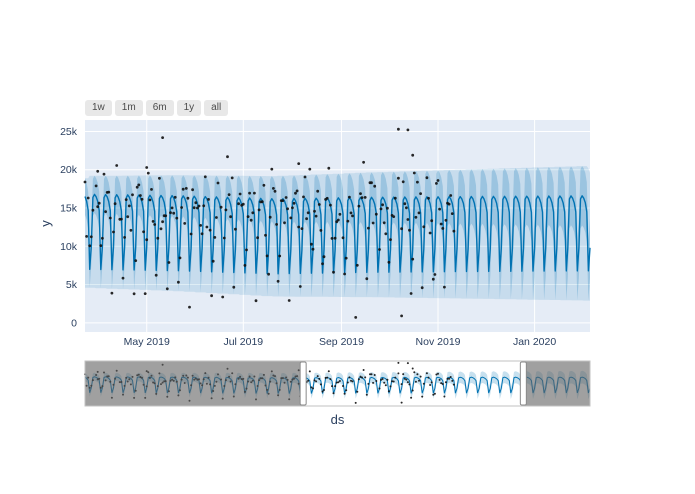  What do you see at coordinates (69, 209) in the screenshot?
I see `svg-text: 15k` at bounding box center [69, 209].